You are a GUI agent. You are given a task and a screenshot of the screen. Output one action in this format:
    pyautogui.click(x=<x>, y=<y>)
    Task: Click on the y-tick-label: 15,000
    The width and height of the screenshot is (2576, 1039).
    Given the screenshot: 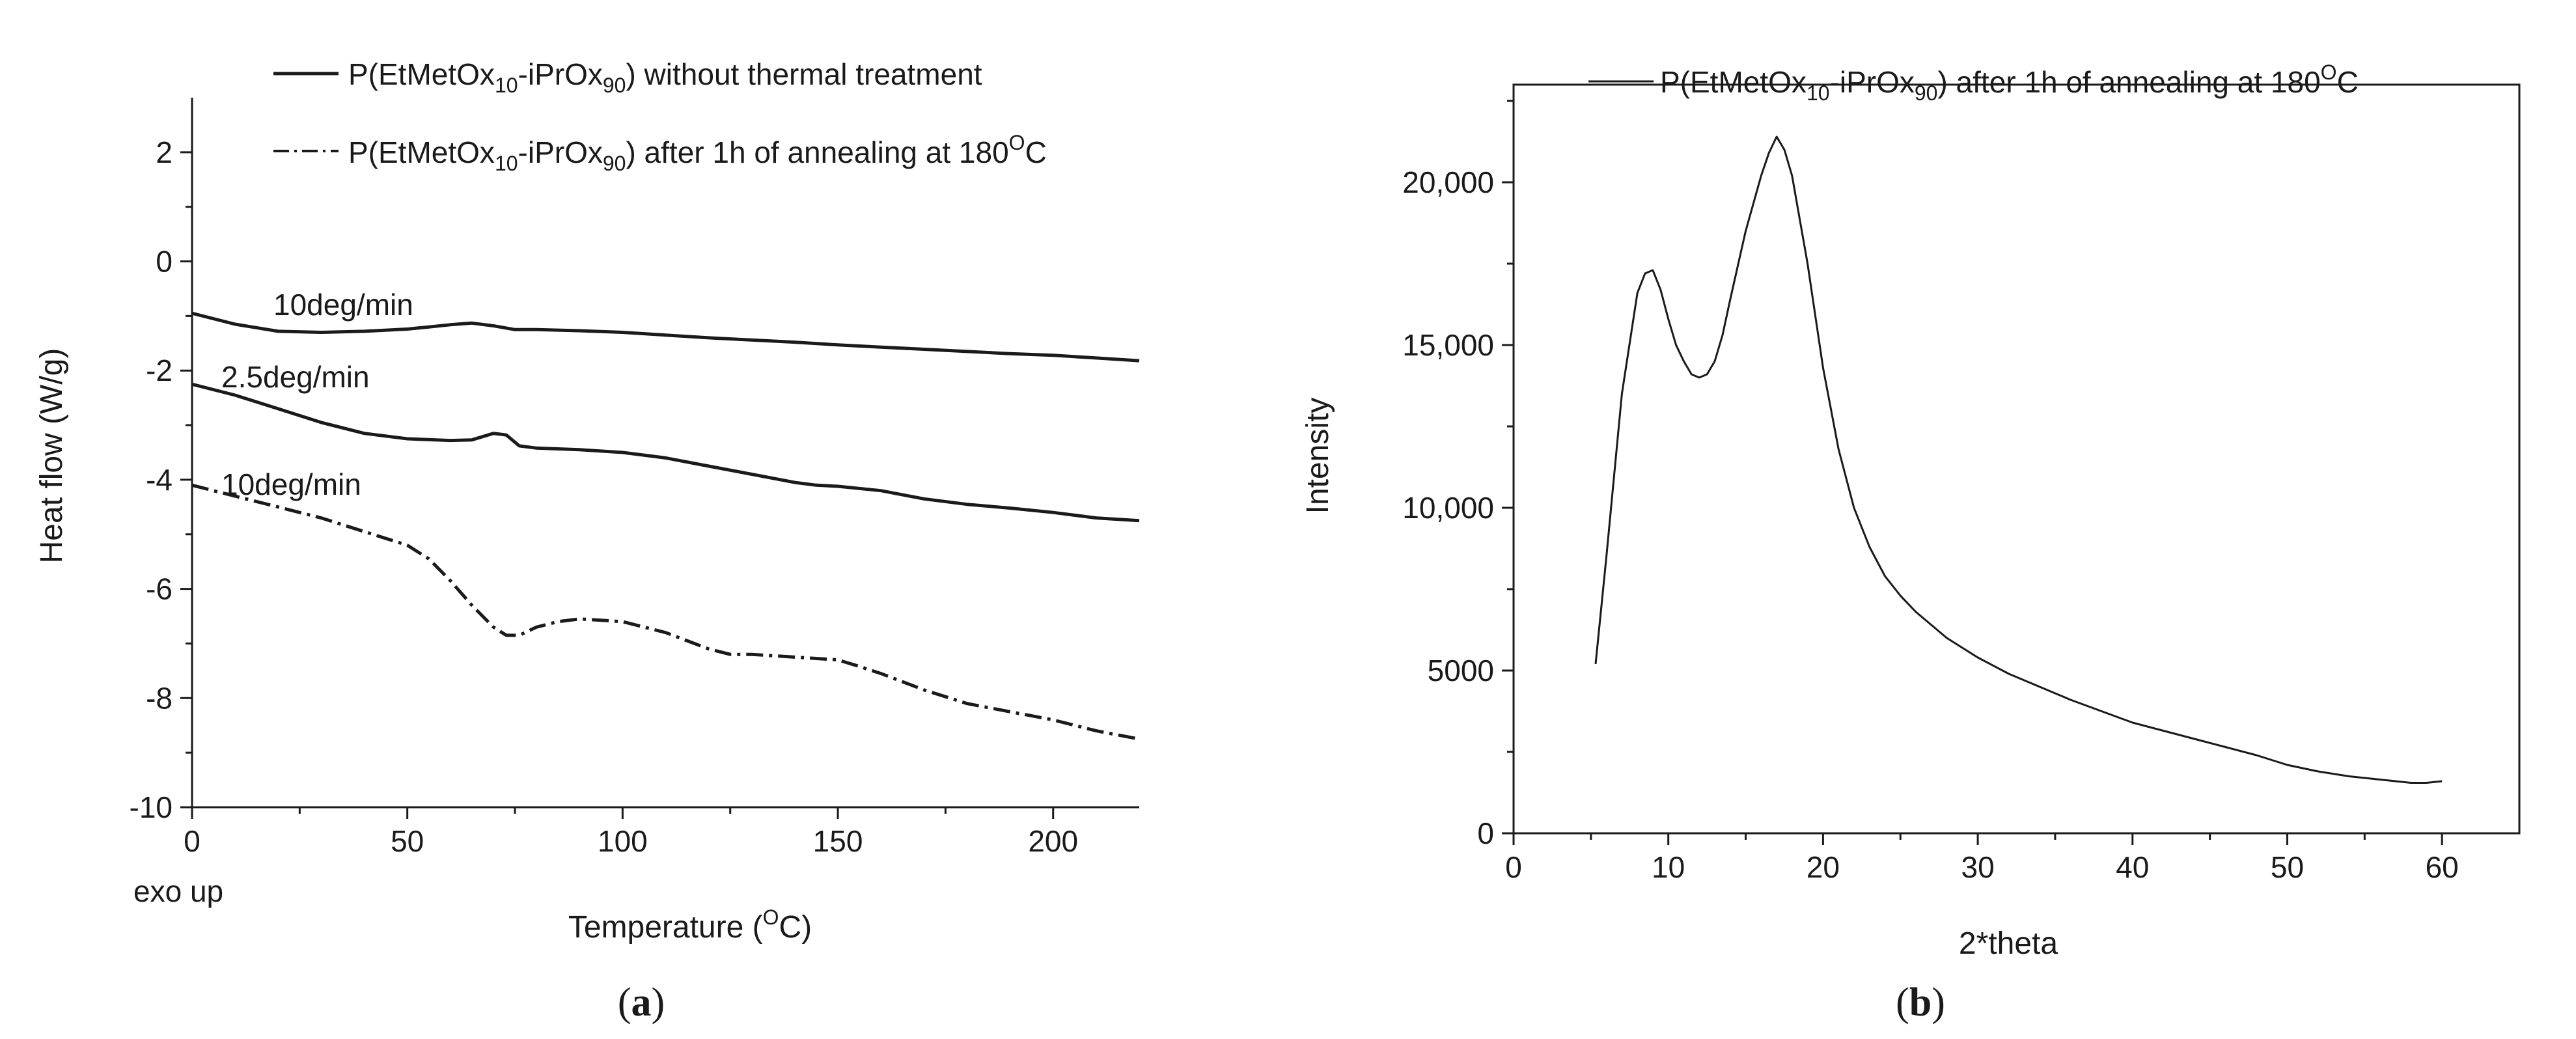 What is the action you would take?
    pyautogui.click(x=1448, y=345)
    